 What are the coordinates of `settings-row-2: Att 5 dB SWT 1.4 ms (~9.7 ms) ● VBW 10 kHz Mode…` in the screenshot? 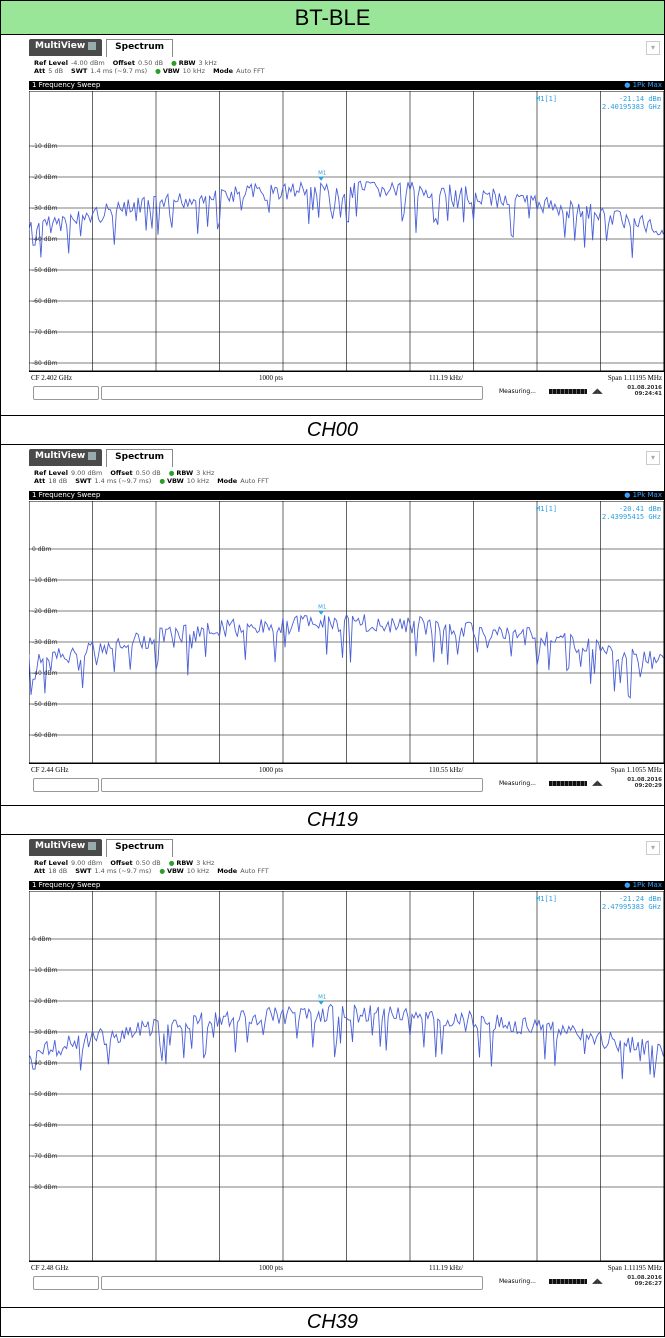 It's located at (153, 71).